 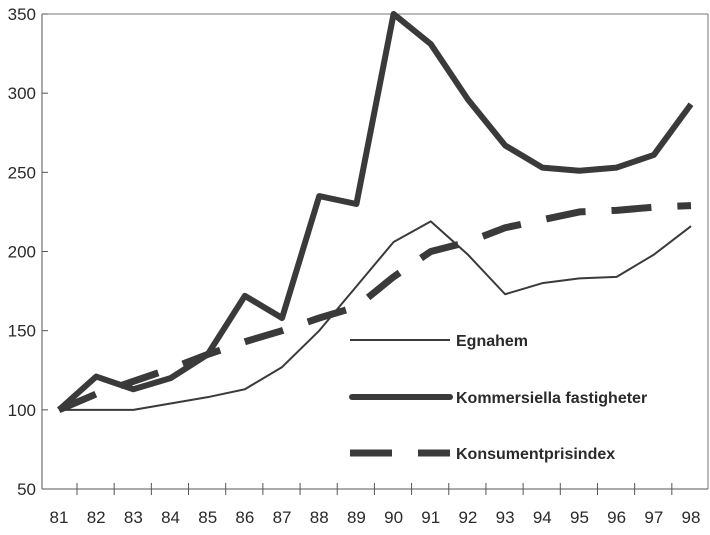 What do you see at coordinates (551, 398) in the screenshot?
I see `legend-label-kommersiella: Kommersiella fastigheter` at bounding box center [551, 398].